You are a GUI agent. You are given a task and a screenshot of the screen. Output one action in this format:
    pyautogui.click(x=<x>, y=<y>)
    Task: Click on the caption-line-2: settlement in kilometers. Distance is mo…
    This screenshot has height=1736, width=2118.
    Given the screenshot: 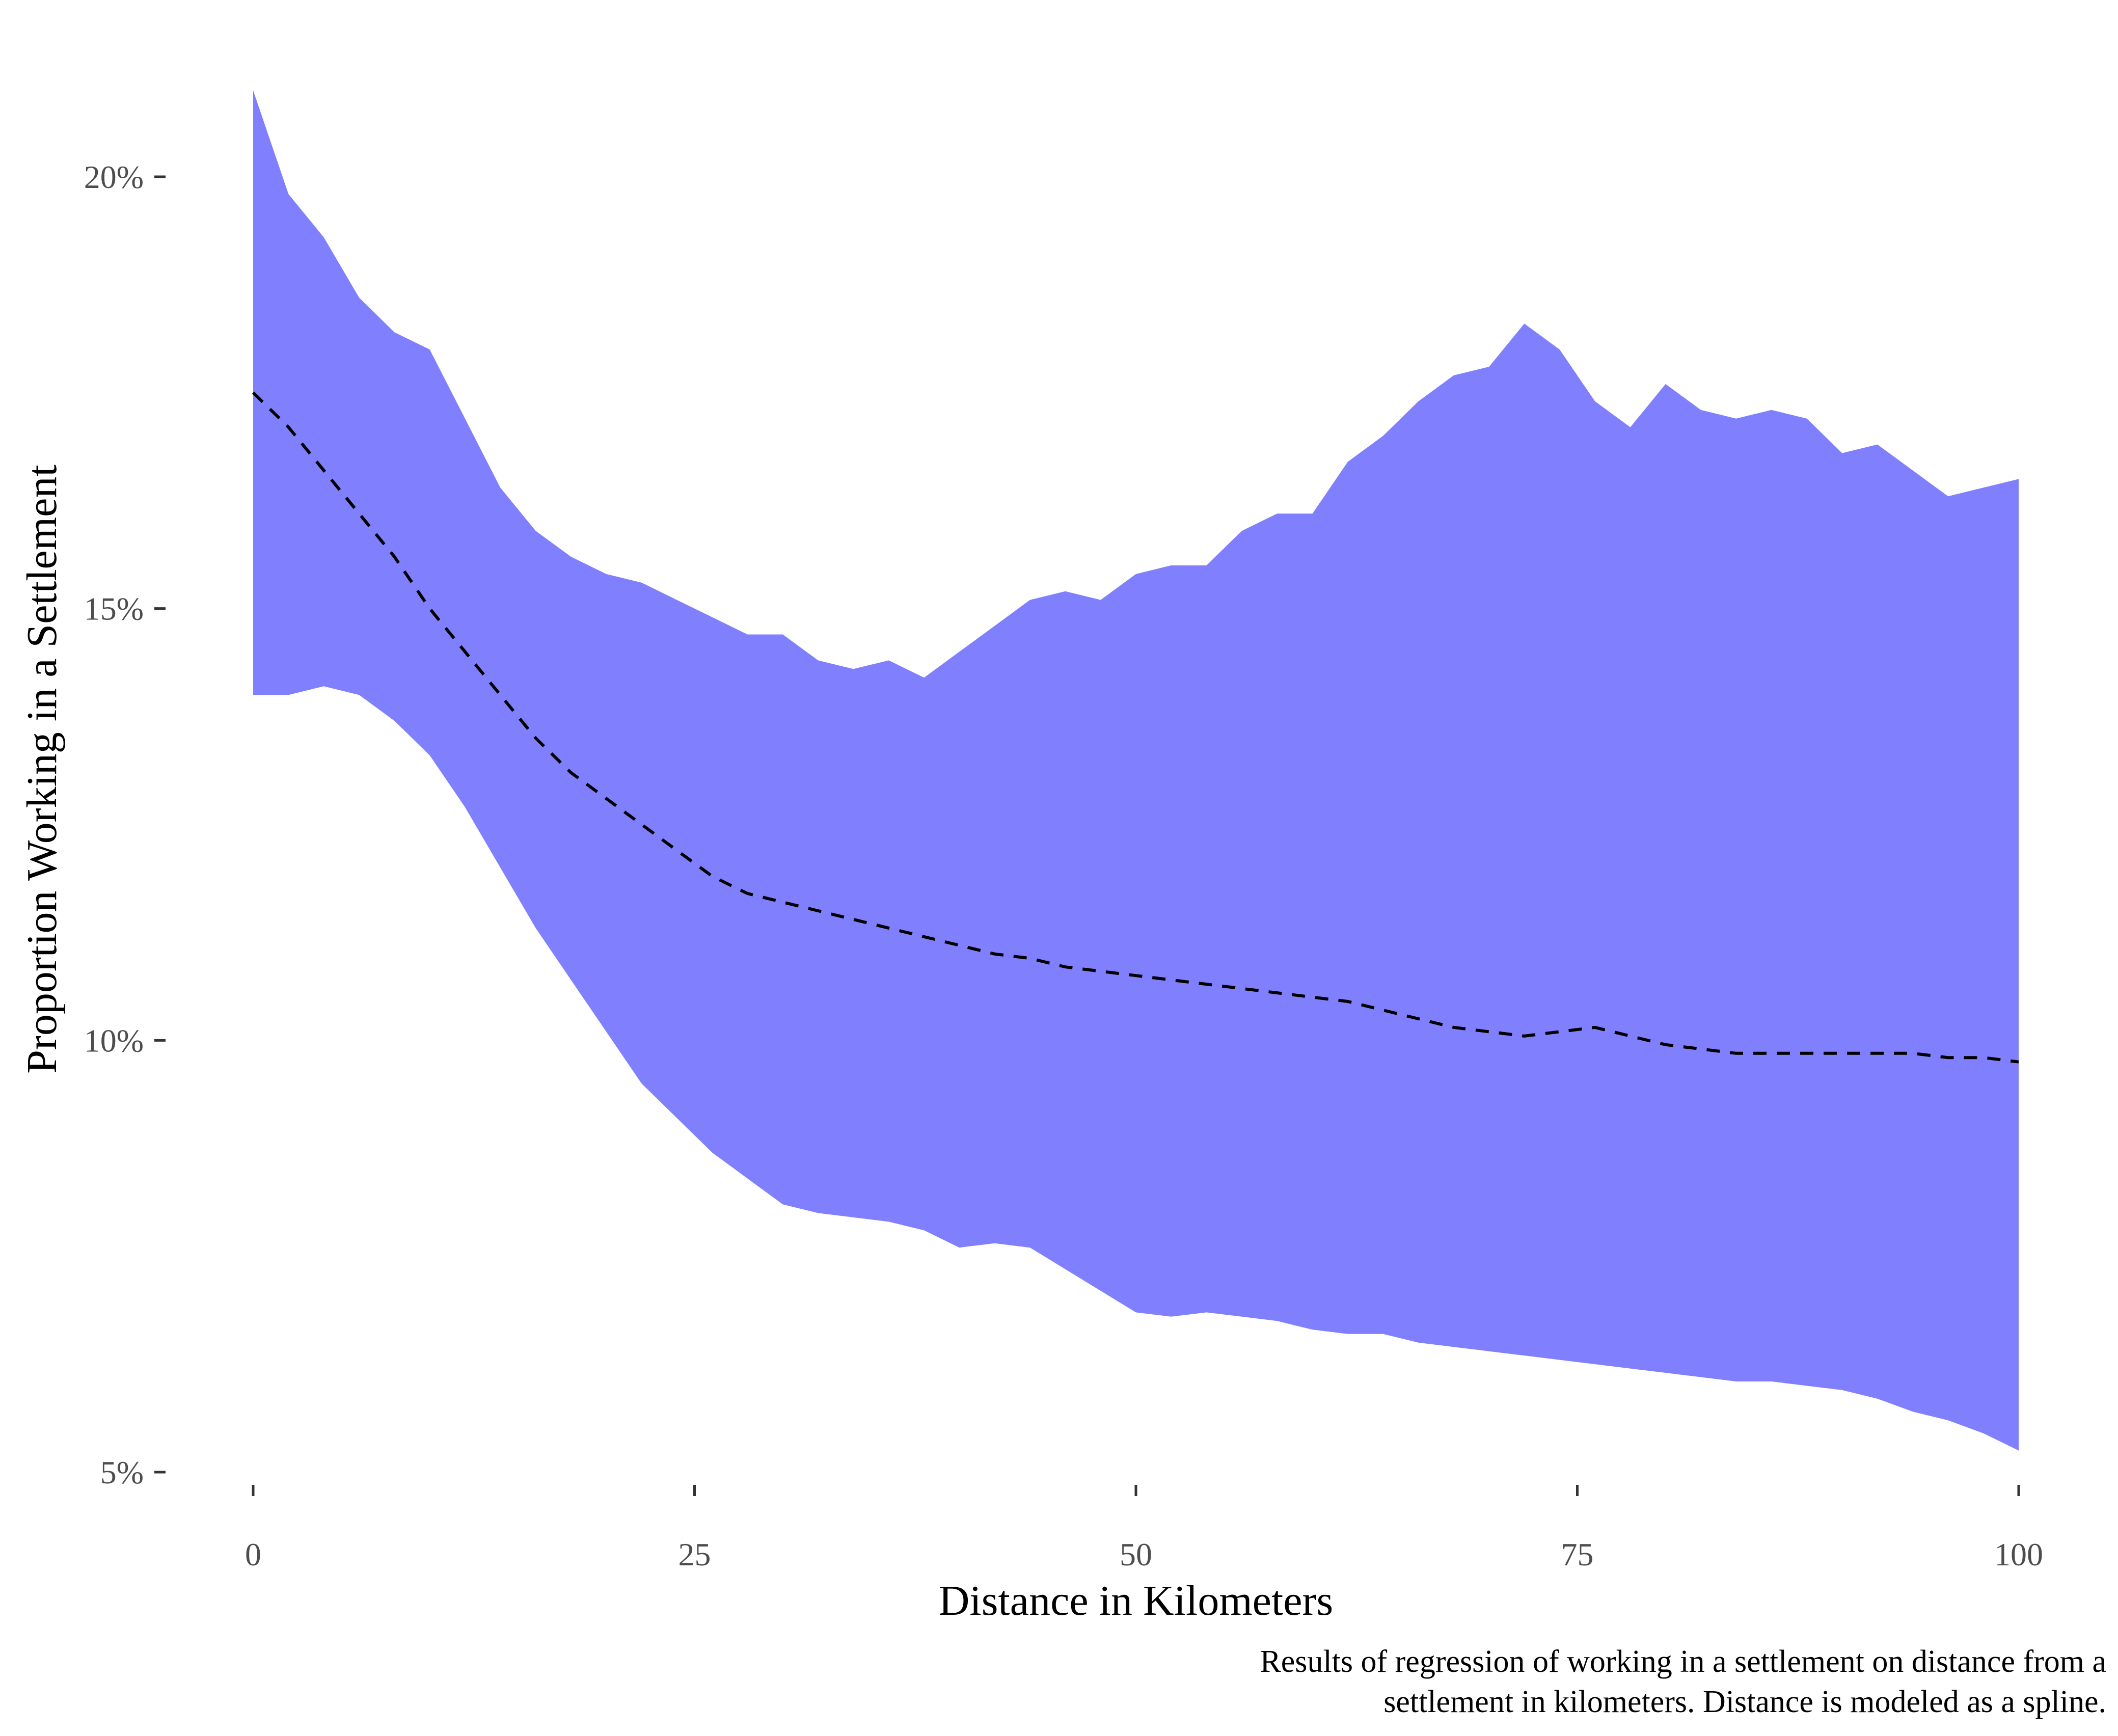 What is the action you would take?
    pyautogui.click(x=1744, y=1702)
    